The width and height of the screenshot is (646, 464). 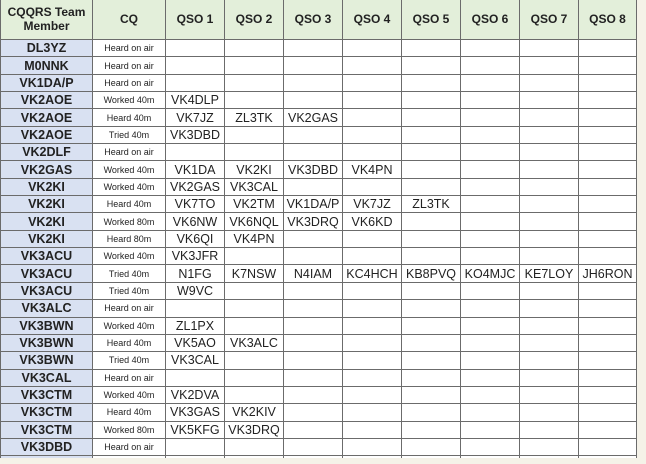 I want to click on column-header: QSO 6, so click(x=490, y=20).